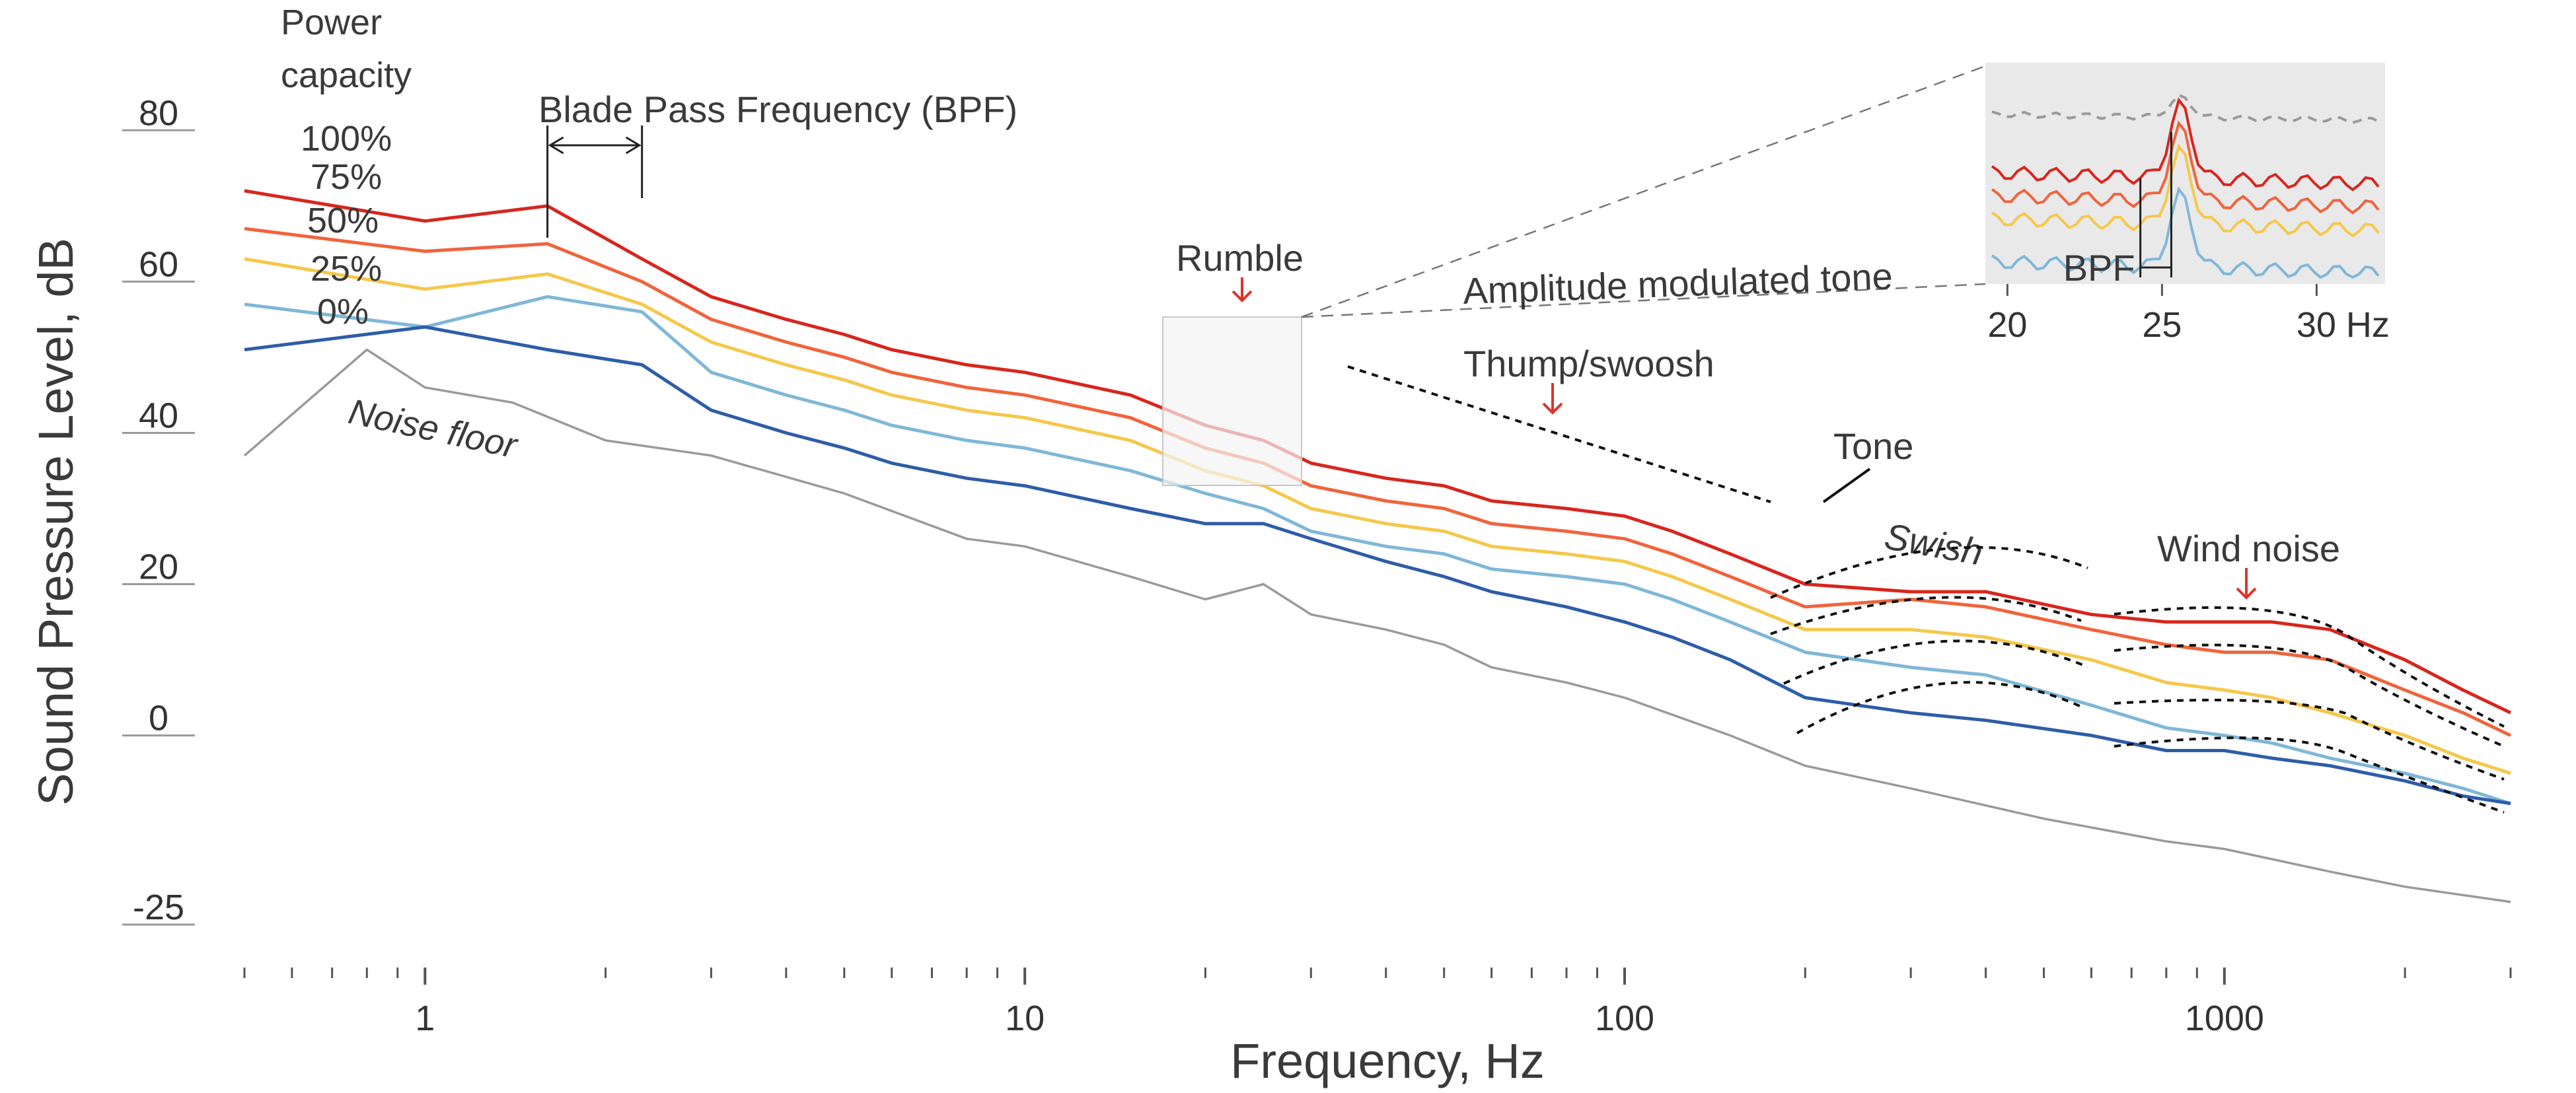 The width and height of the screenshot is (2576, 1093). What do you see at coordinates (777, 109) in the screenshot?
I see `annotation-label: Blade Pass Frequency (BPF)` at bounding box center [777, 109].